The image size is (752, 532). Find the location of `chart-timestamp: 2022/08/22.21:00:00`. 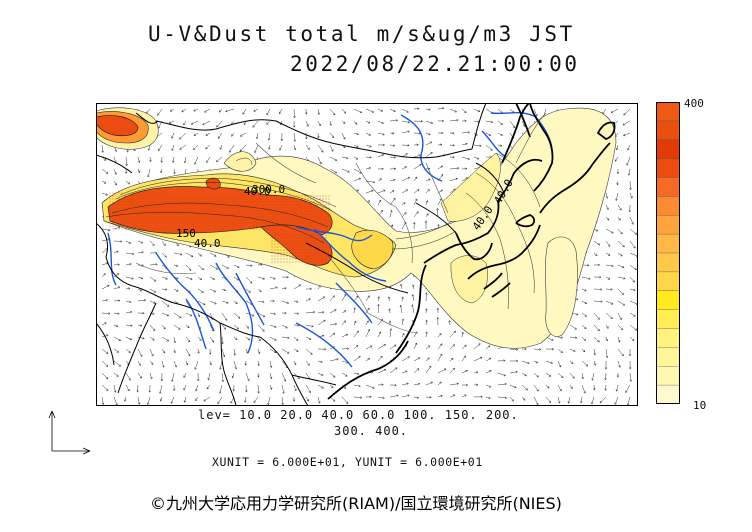

chart-timestamp: 2022/08/22.21:00:00 is located at coordinates (435, 64).